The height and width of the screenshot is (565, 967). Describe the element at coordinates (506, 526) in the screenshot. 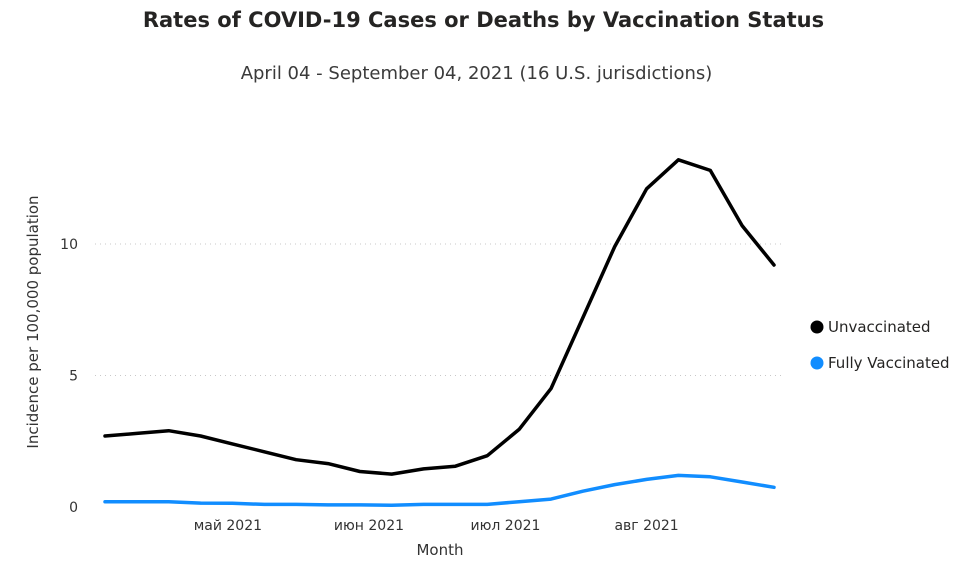

I see `x-tick-label: июл 2021` at that location.